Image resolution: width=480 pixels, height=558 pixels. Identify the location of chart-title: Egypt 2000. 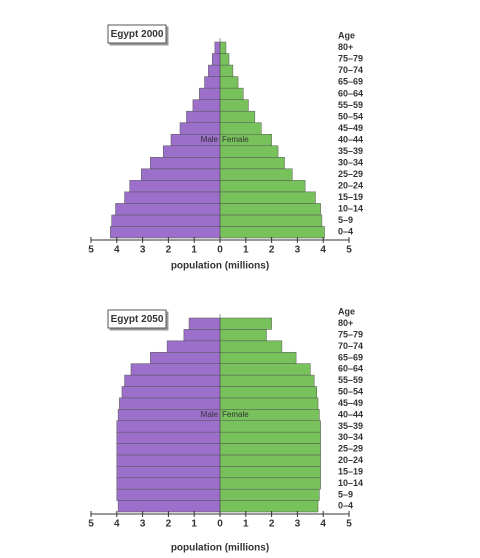
(137, 34).